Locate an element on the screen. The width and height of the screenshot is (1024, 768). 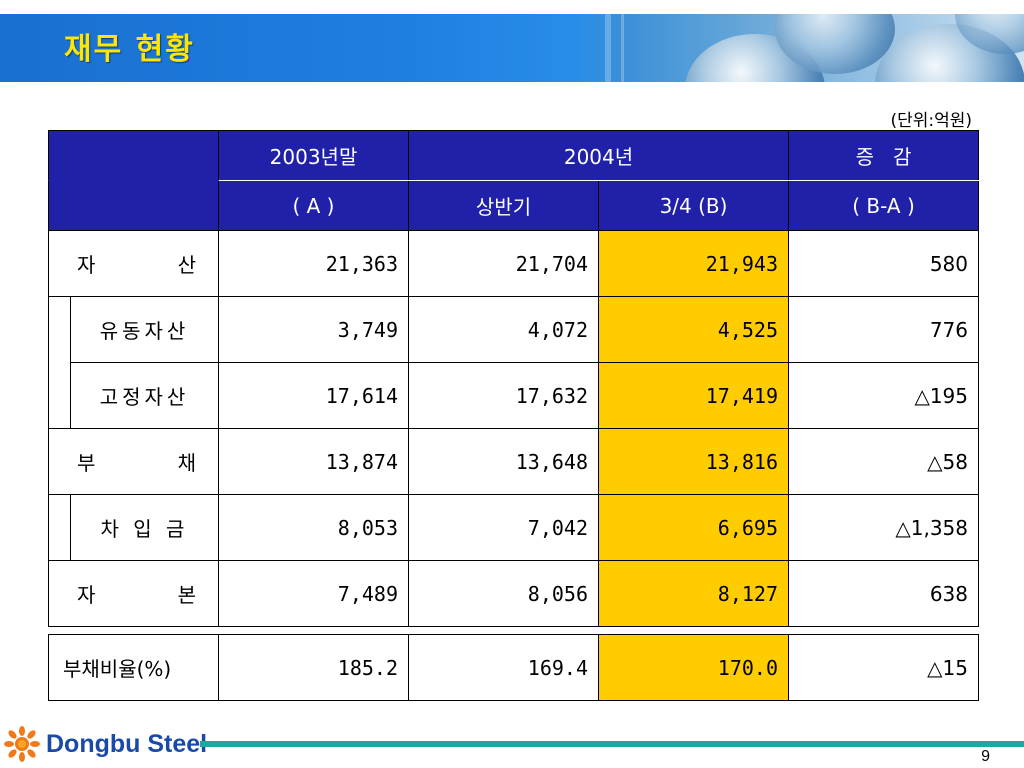
cell-h1: 7,042 is located at coordinates (503, 527).